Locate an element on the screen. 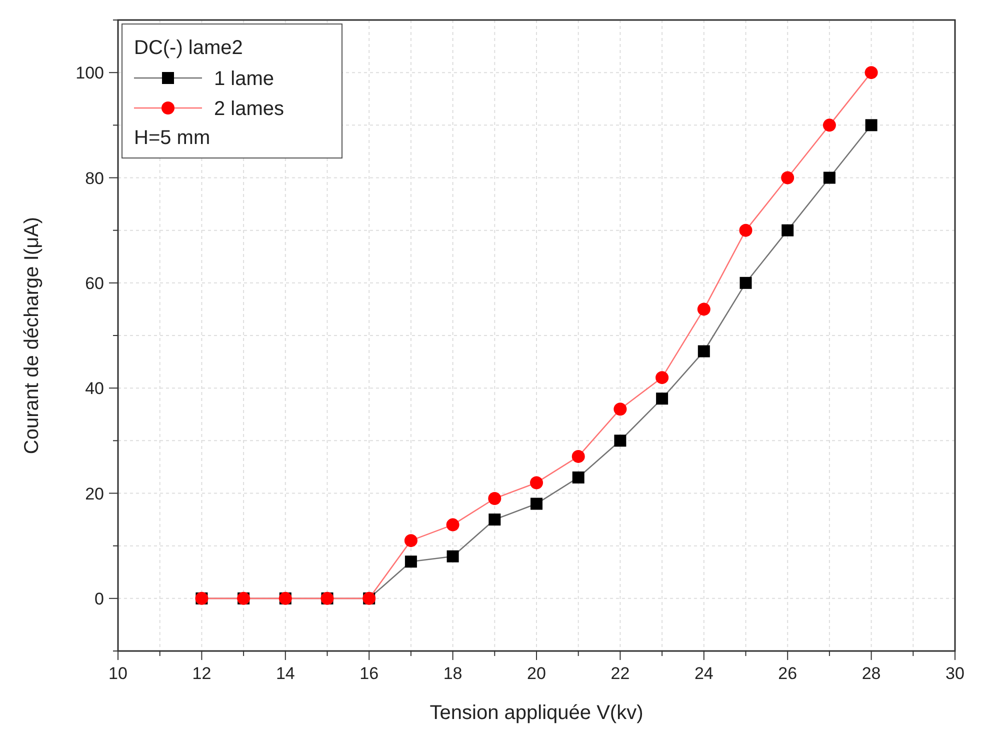 The height and width of the screenshot is (749, 993). x-tick-label: 12 is located at coordinates (202, 673).